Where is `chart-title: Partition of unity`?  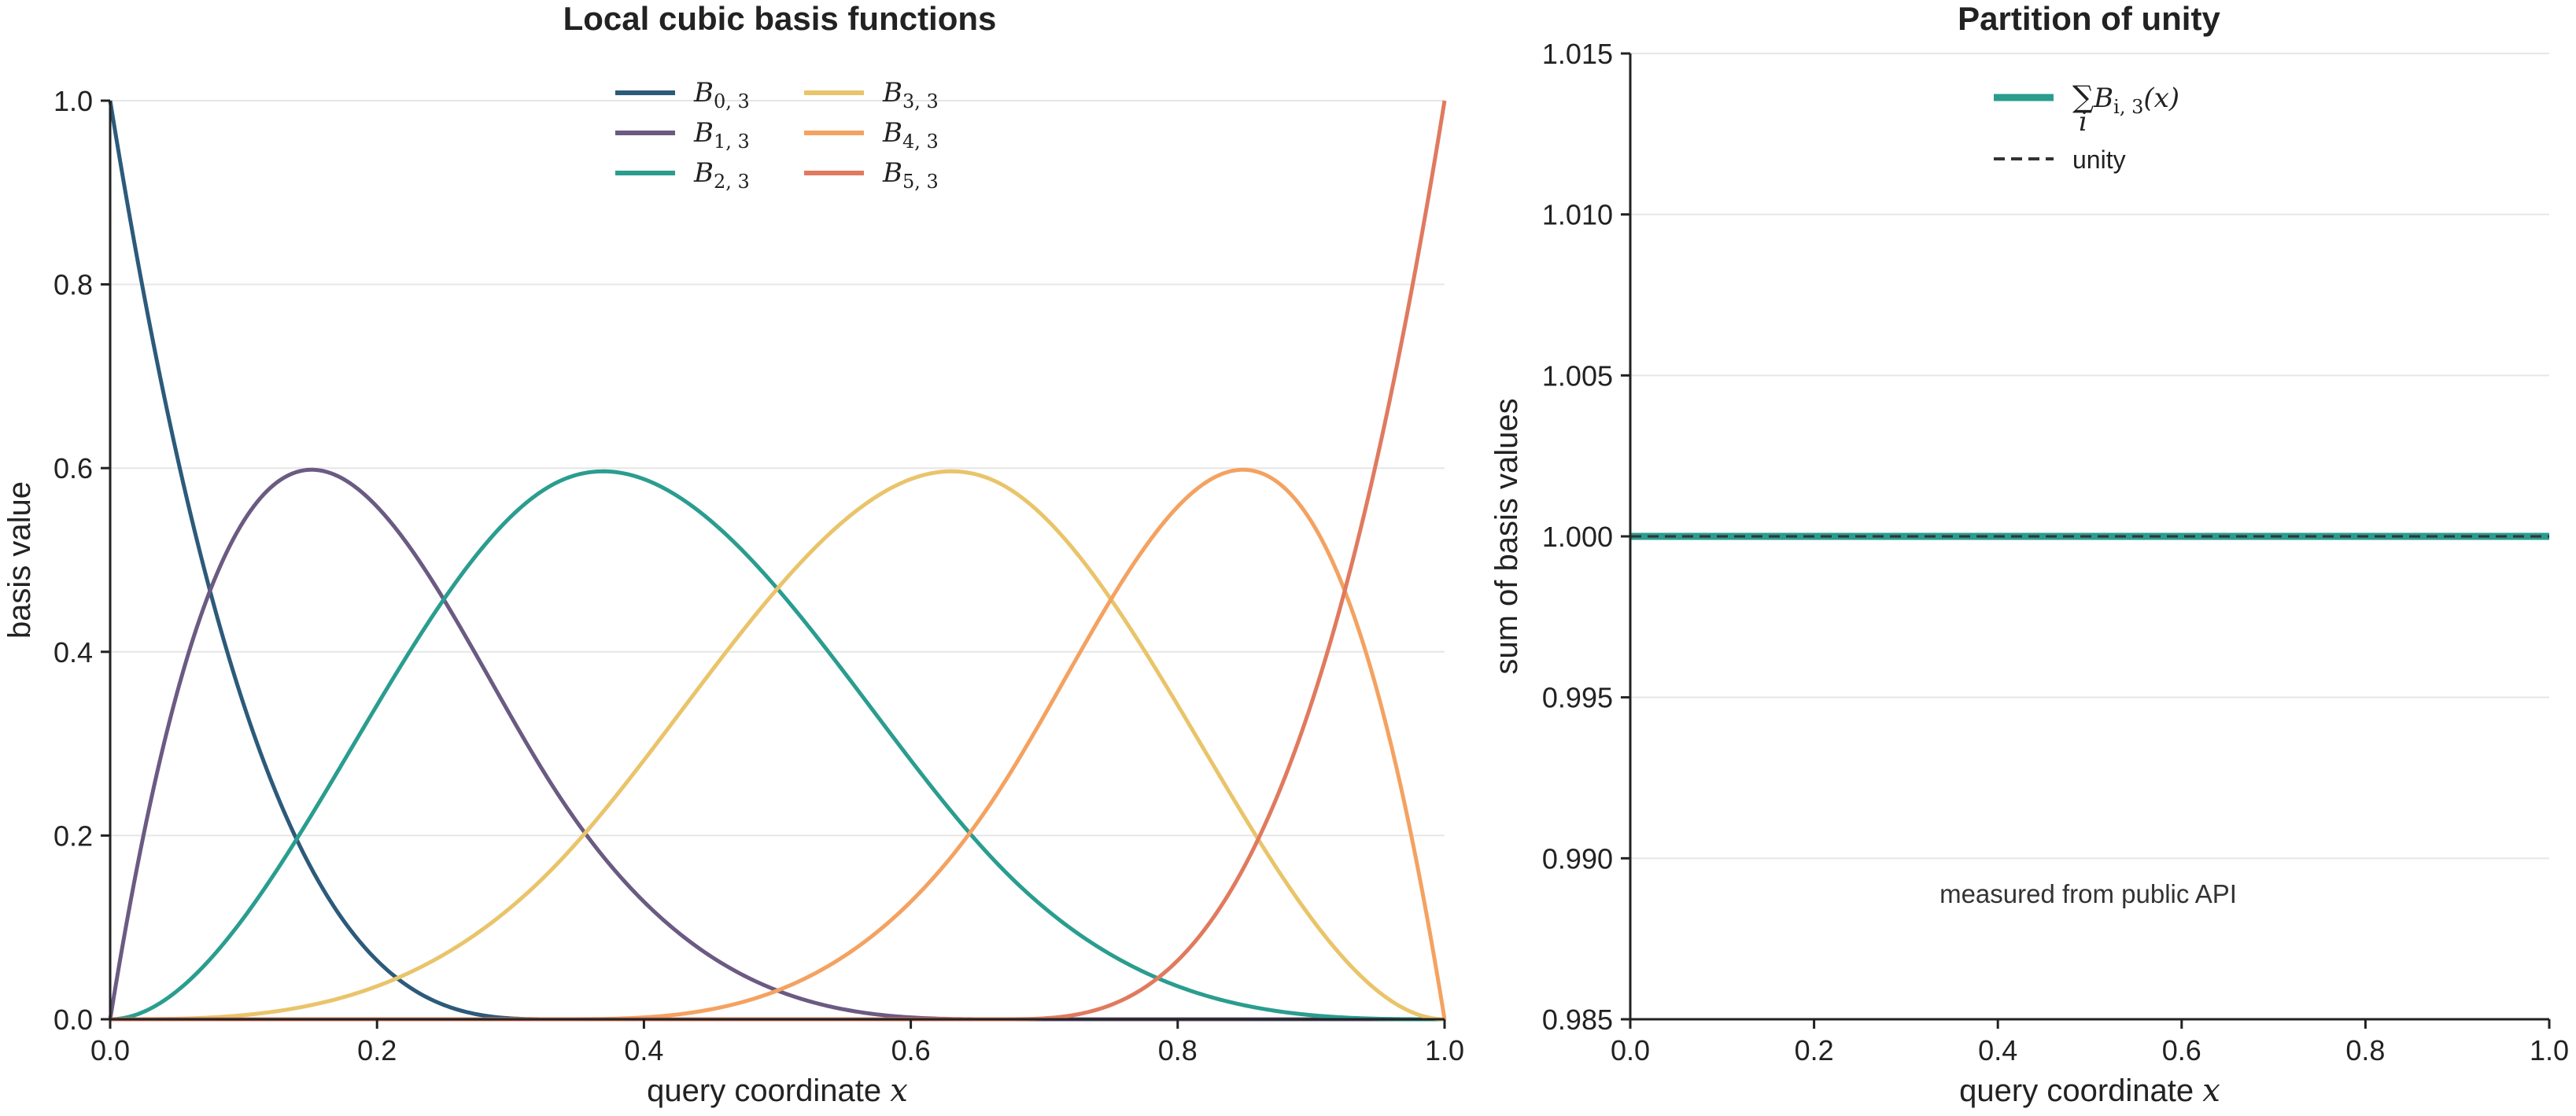
chart-title: Partition of unity is located at coordinates (2089, 18).